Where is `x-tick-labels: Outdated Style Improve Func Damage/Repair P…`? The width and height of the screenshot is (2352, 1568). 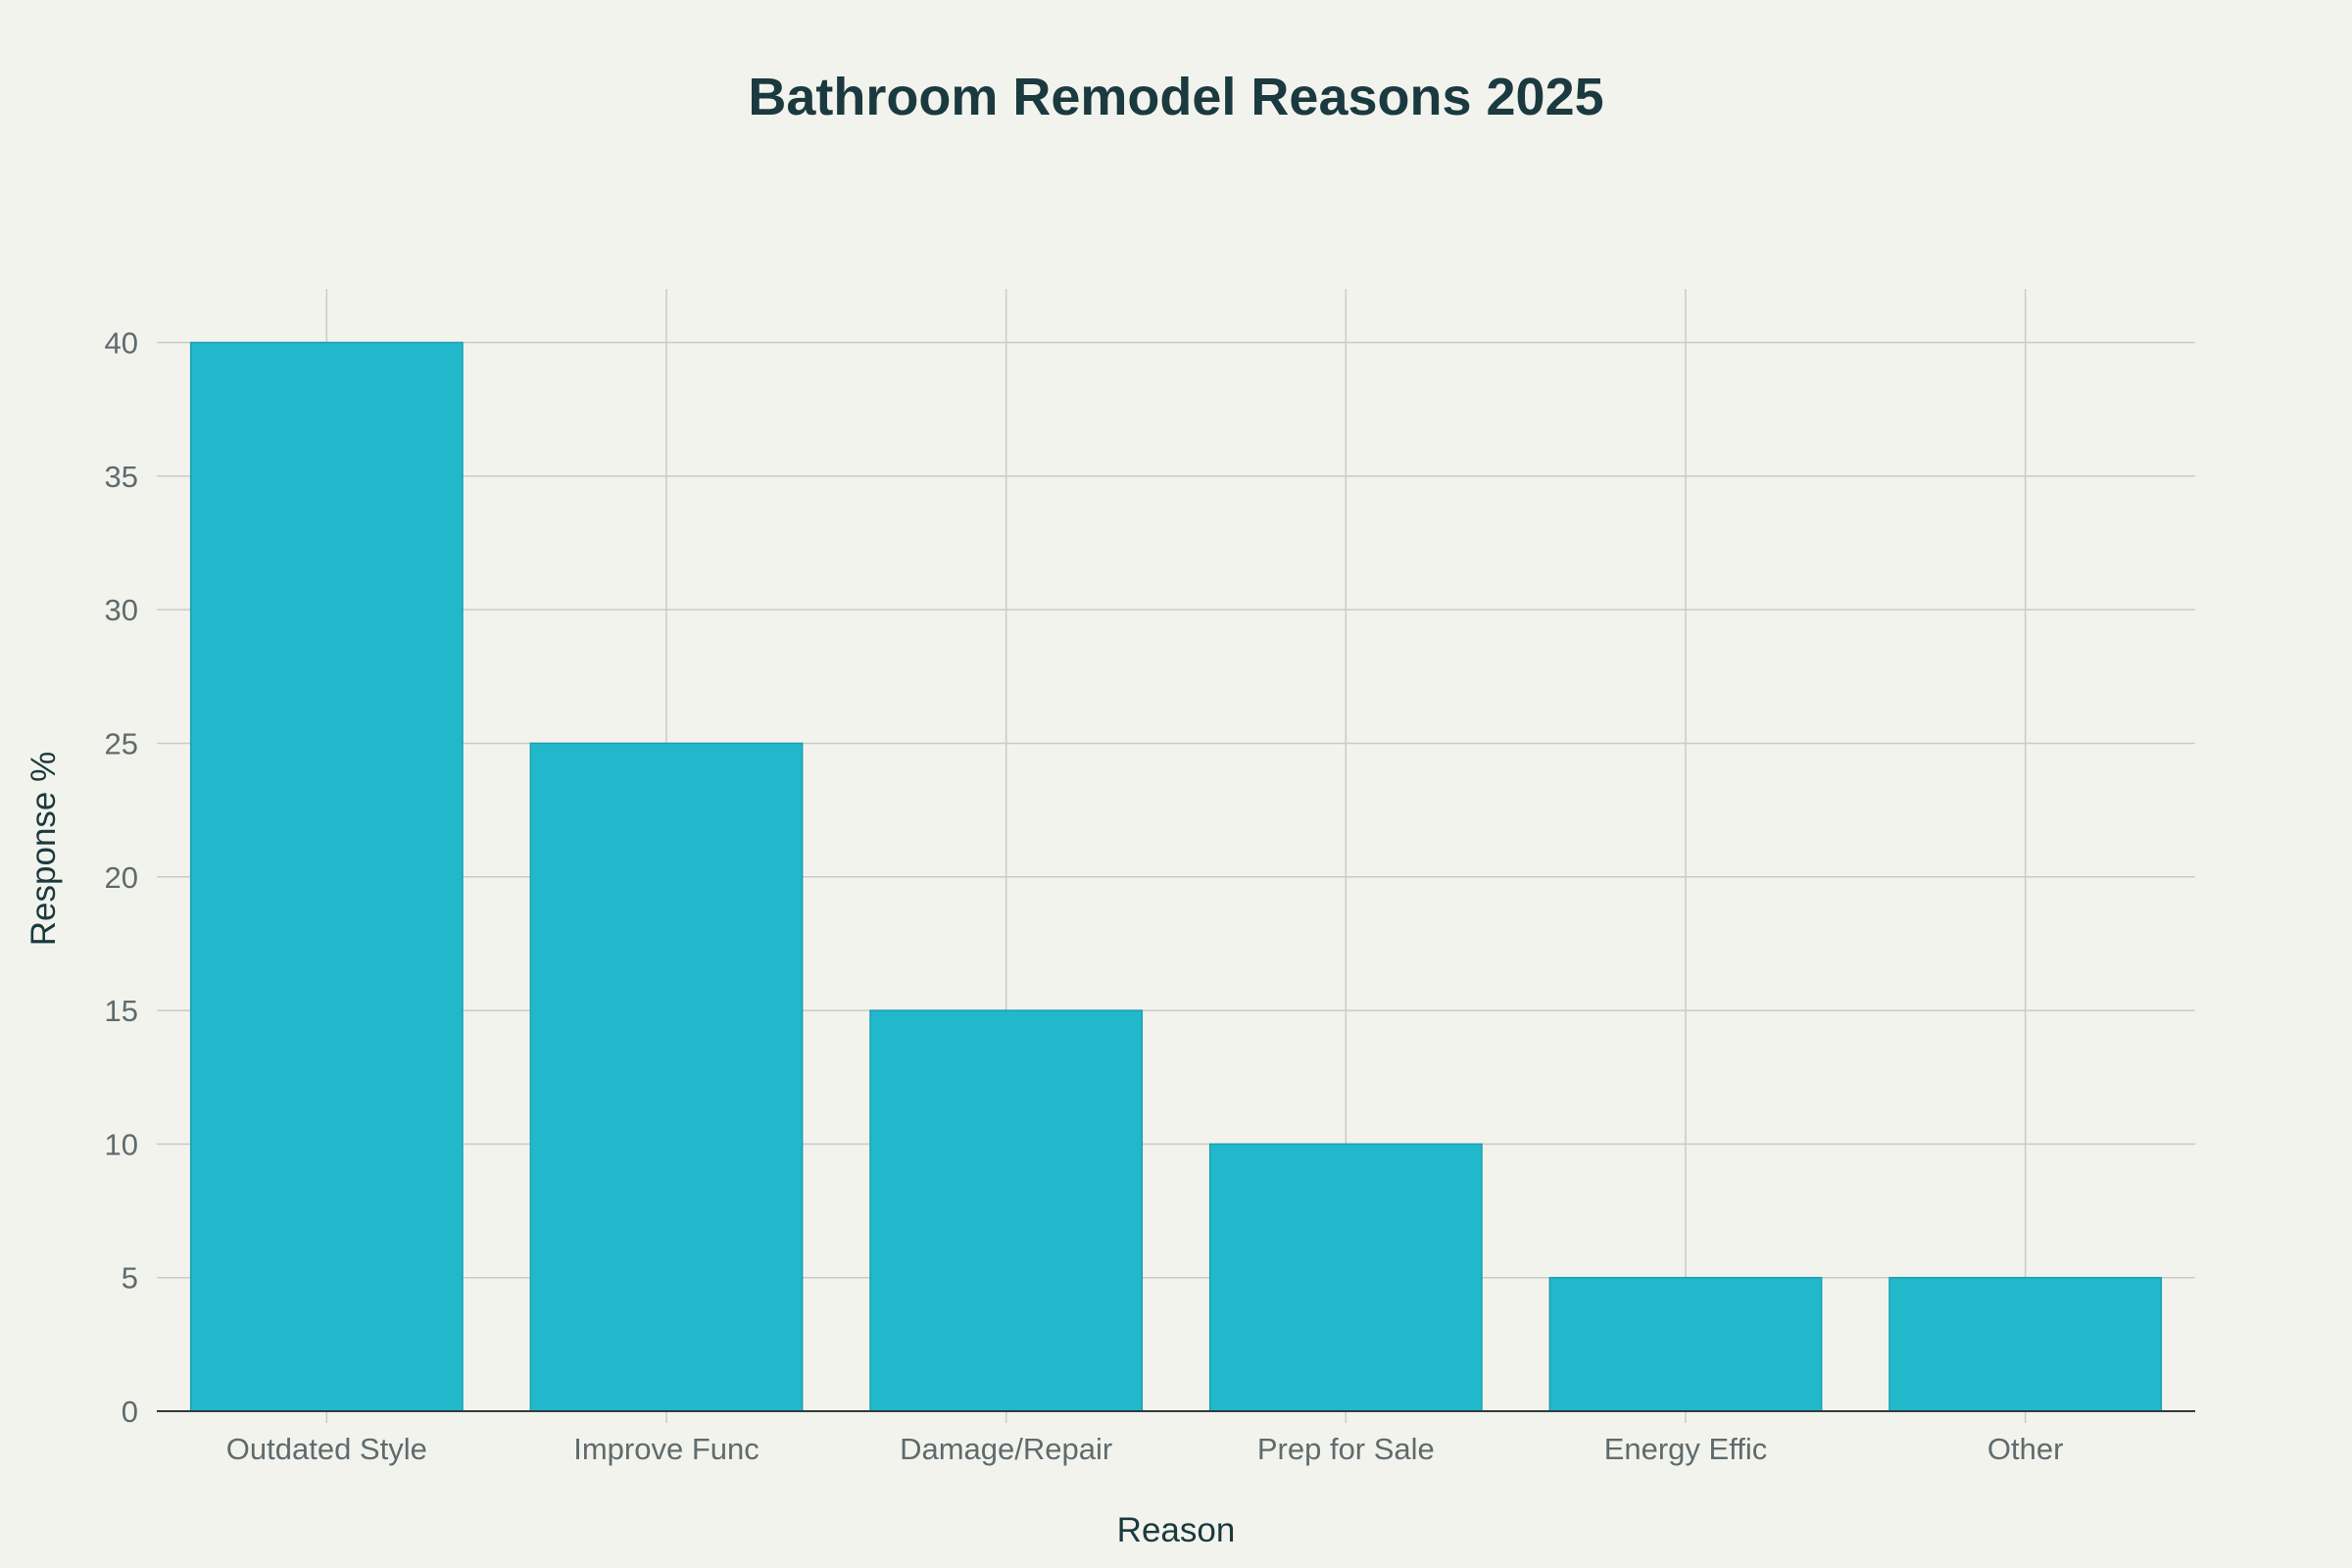
x-tick-labels: Outdated Style Improve Func Damage/Repair P… is located at coordinates (1145, 1449).